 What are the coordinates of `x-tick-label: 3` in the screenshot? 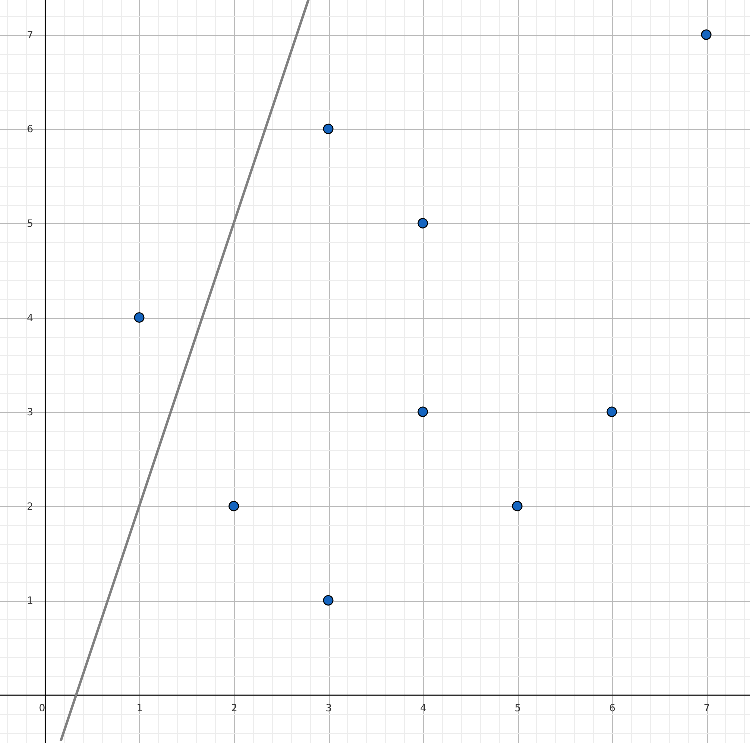 It's located at (329, 708).